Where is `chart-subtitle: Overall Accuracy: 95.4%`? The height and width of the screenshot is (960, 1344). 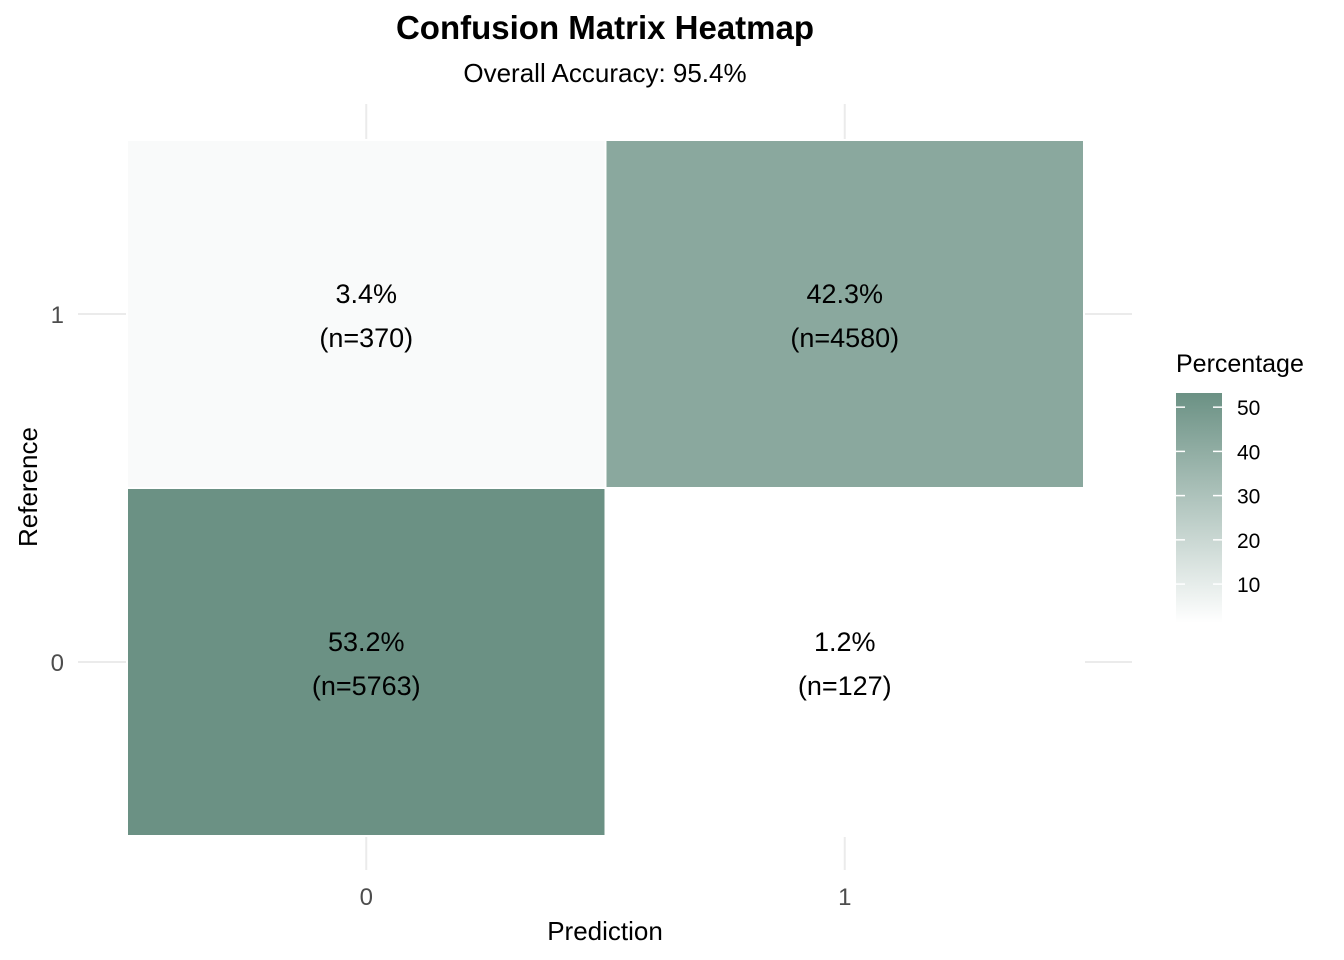
chart-subtitle: Overall Accuracy: 95.4% is located at coordinates (605, 73).